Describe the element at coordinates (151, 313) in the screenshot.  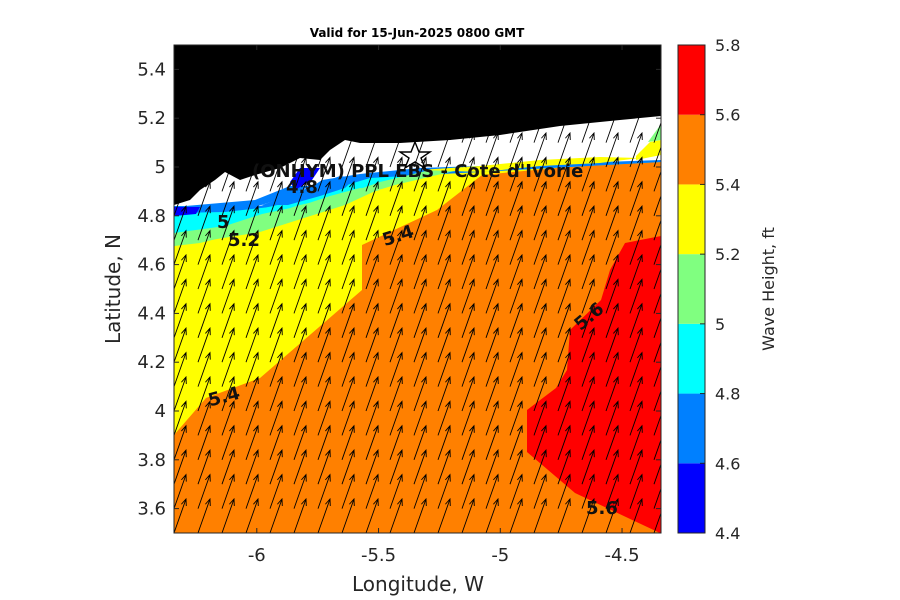
I see `y-tick-label: 4.4` at that location.